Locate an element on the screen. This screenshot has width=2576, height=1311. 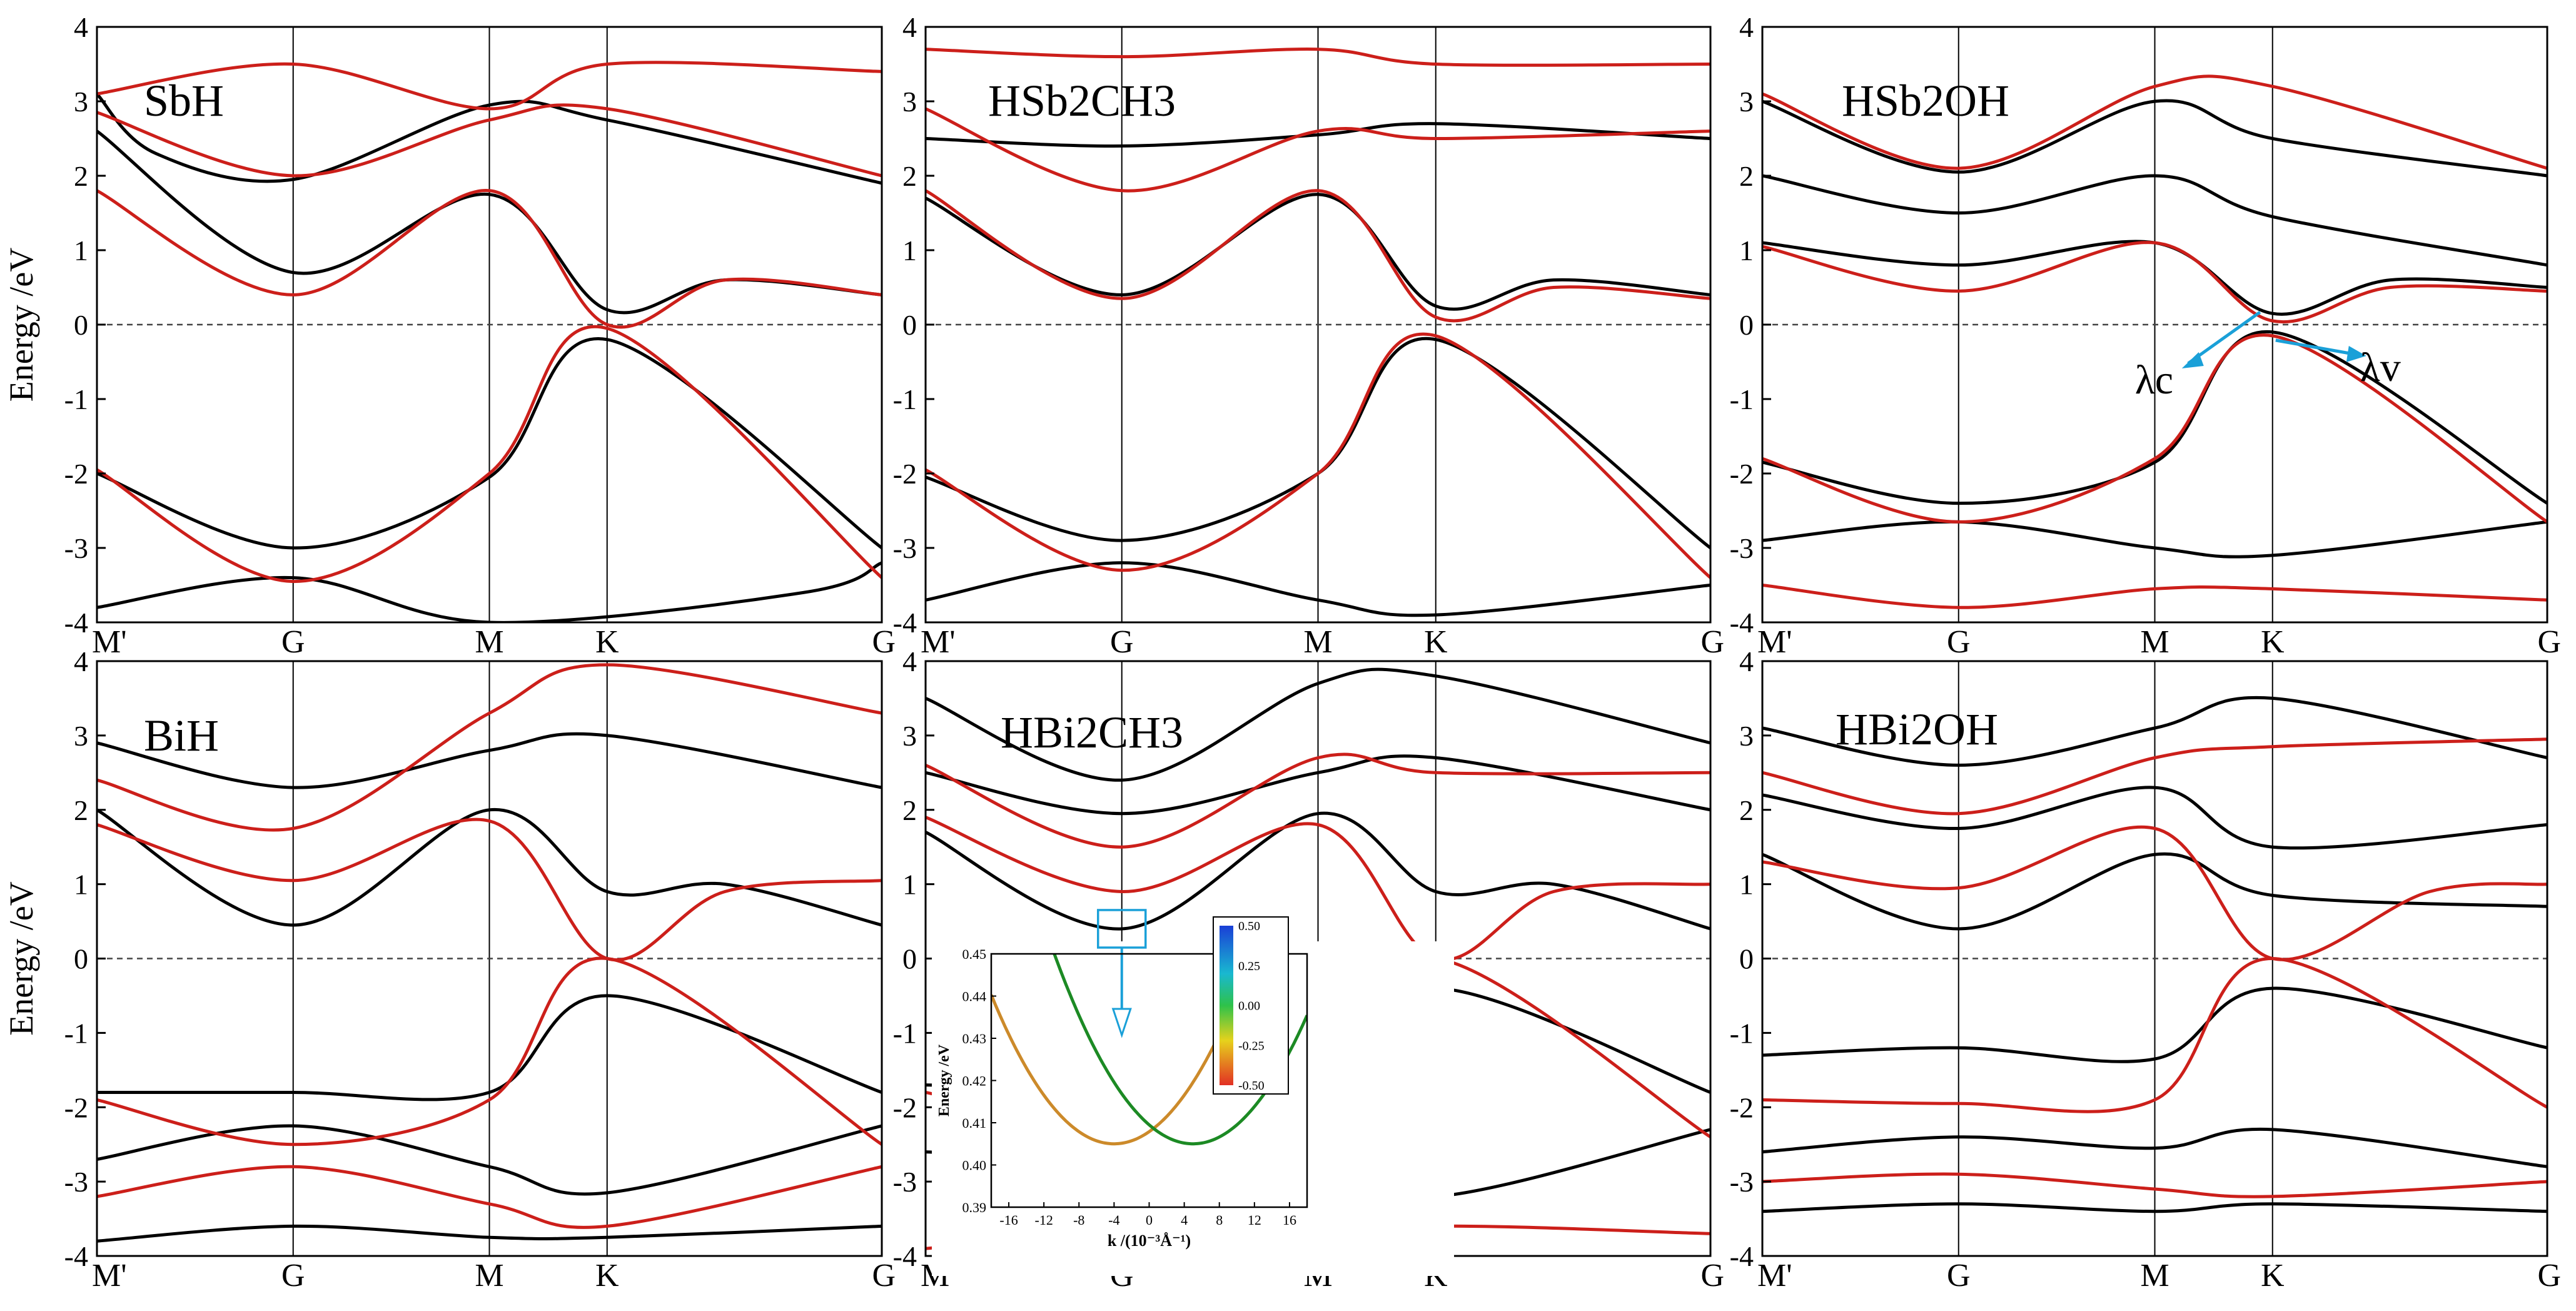
inset-x-tick-label: -12 is located at coordinates (1044, 1220).